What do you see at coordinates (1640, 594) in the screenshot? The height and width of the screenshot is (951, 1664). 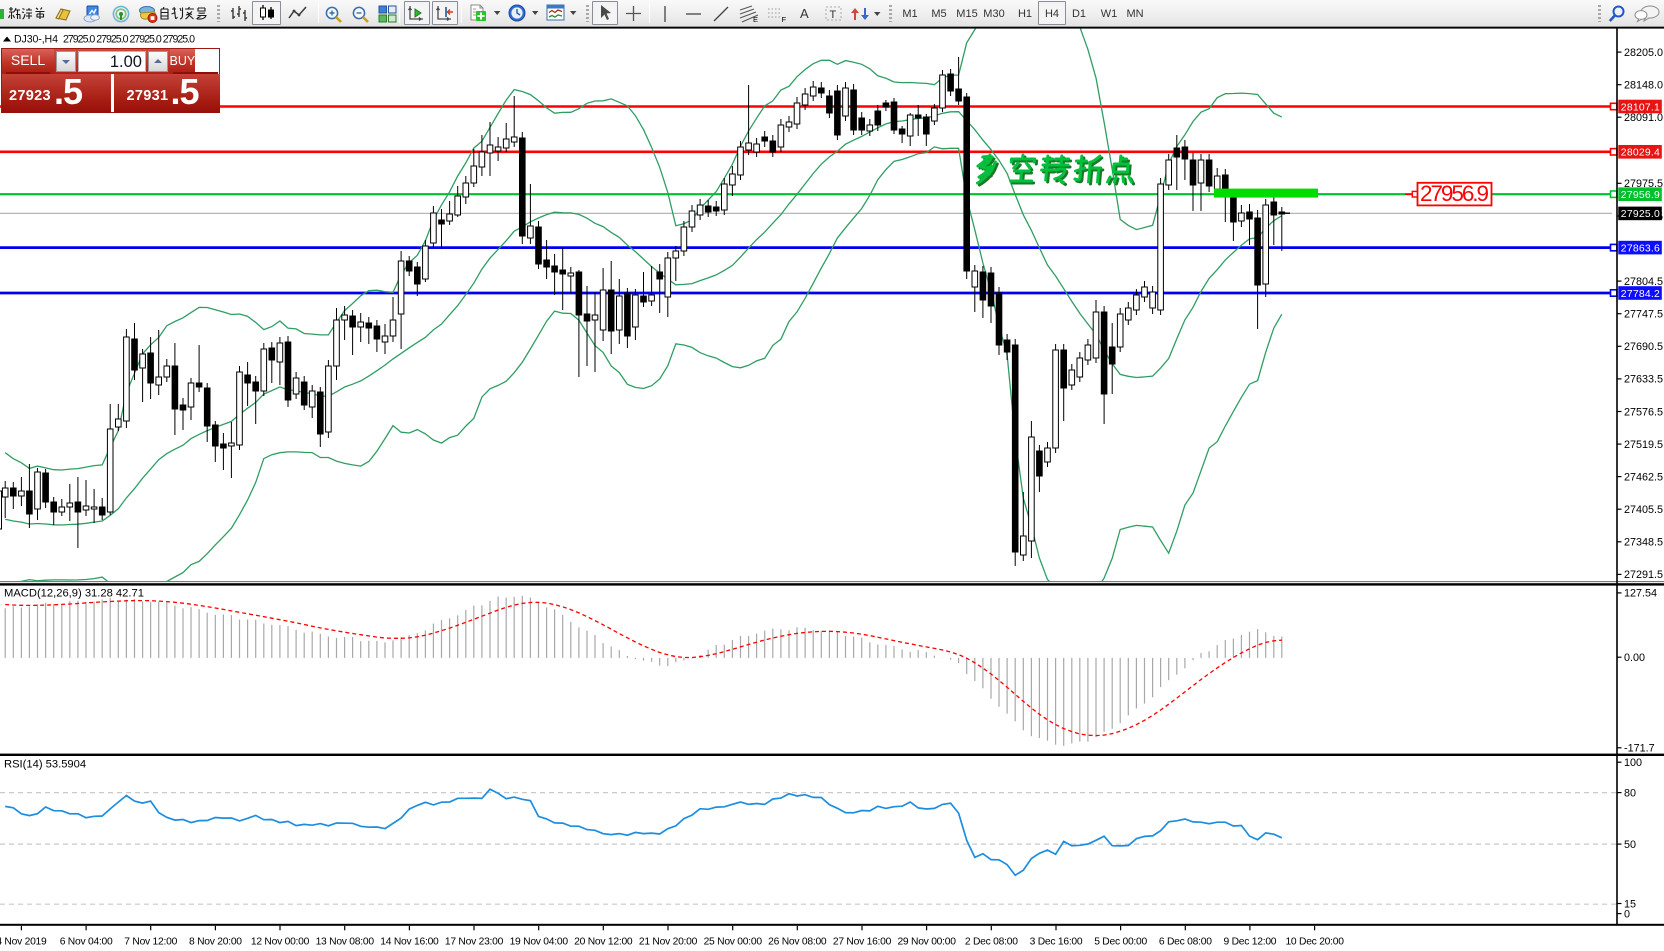 I see `svg-text: 127.54` at bounding box center [1640, 594].